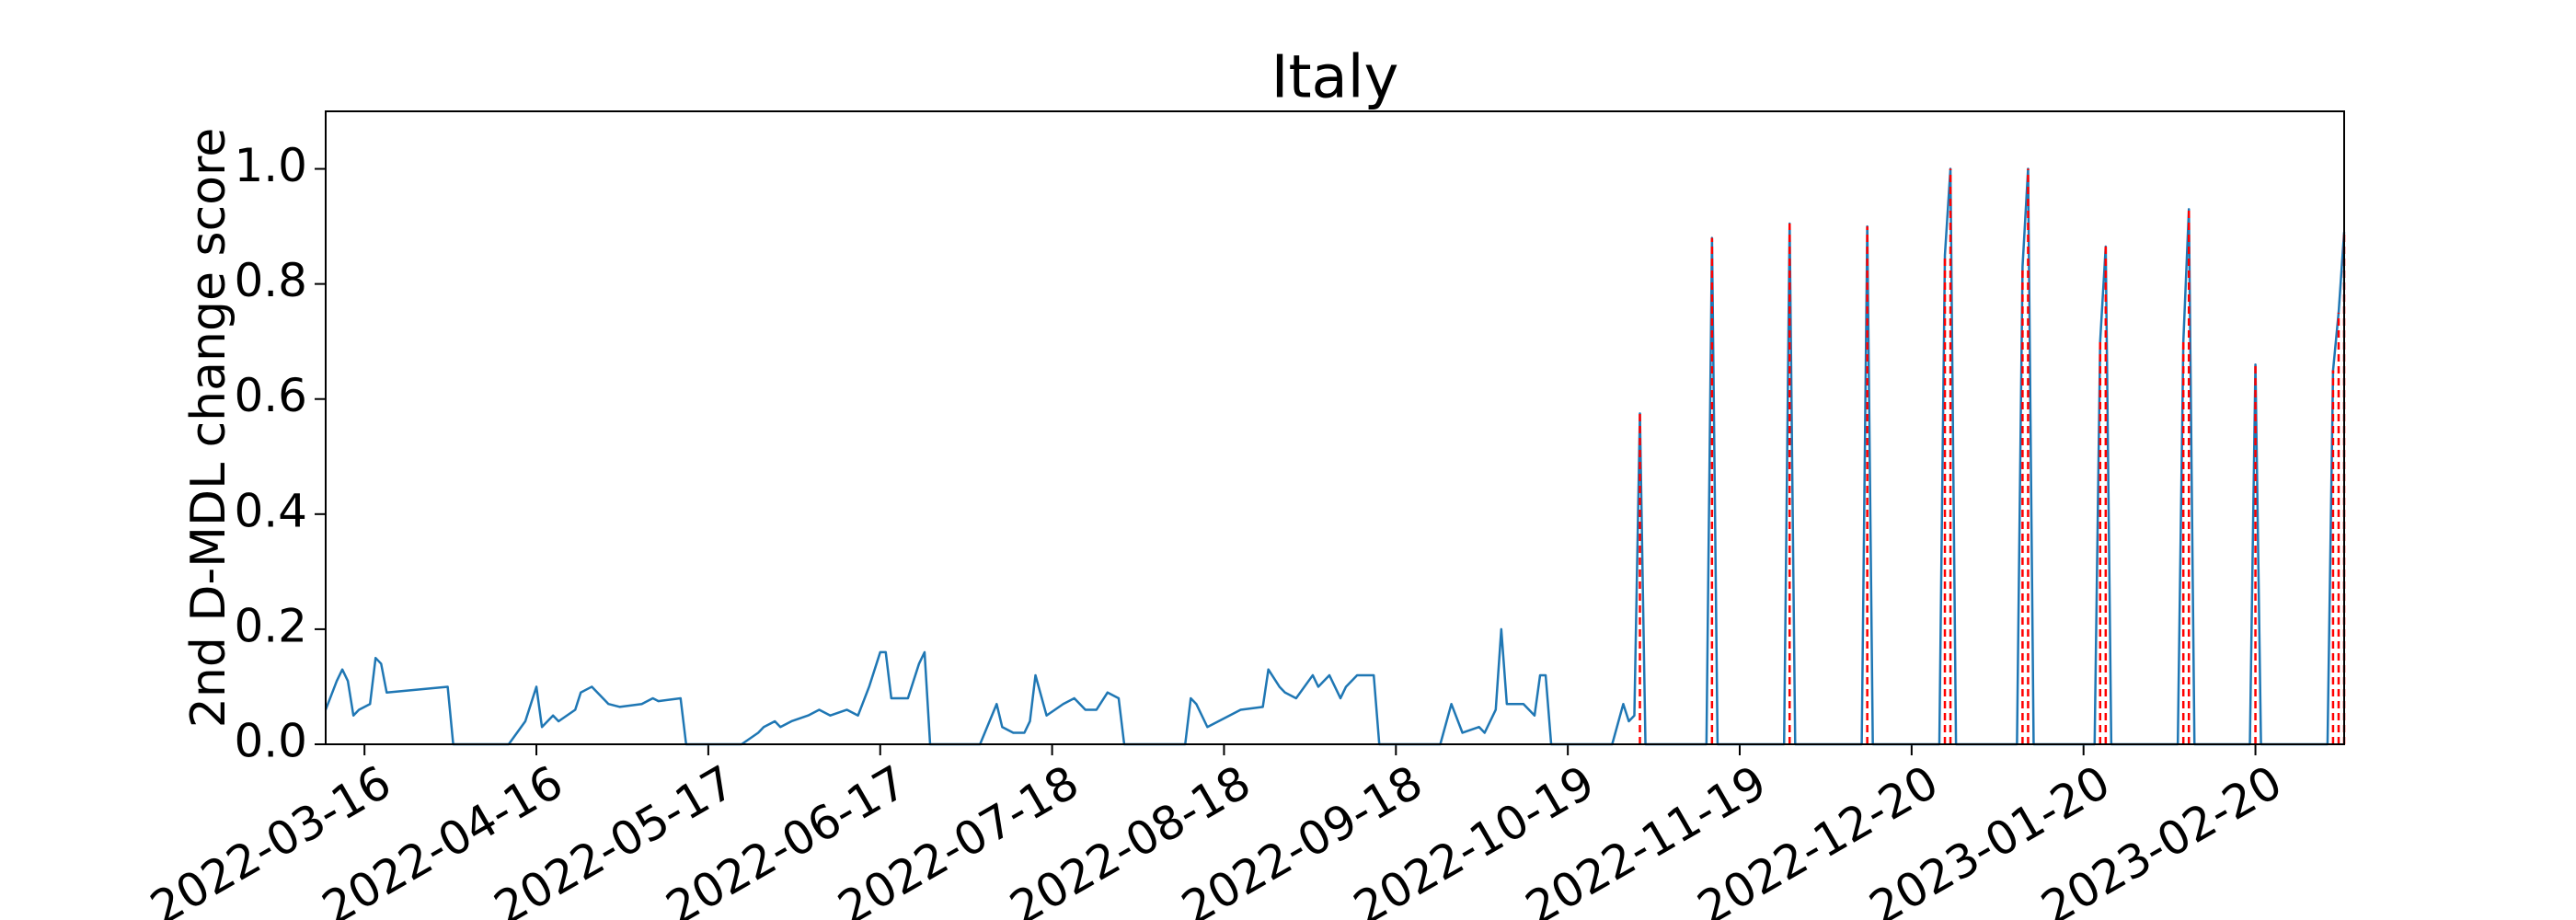  What do you see at coordinates (208, 428) in the screenshot?
I see `y-axis-label: 2nd D-MDL change score` at bounding box center [208, 428].